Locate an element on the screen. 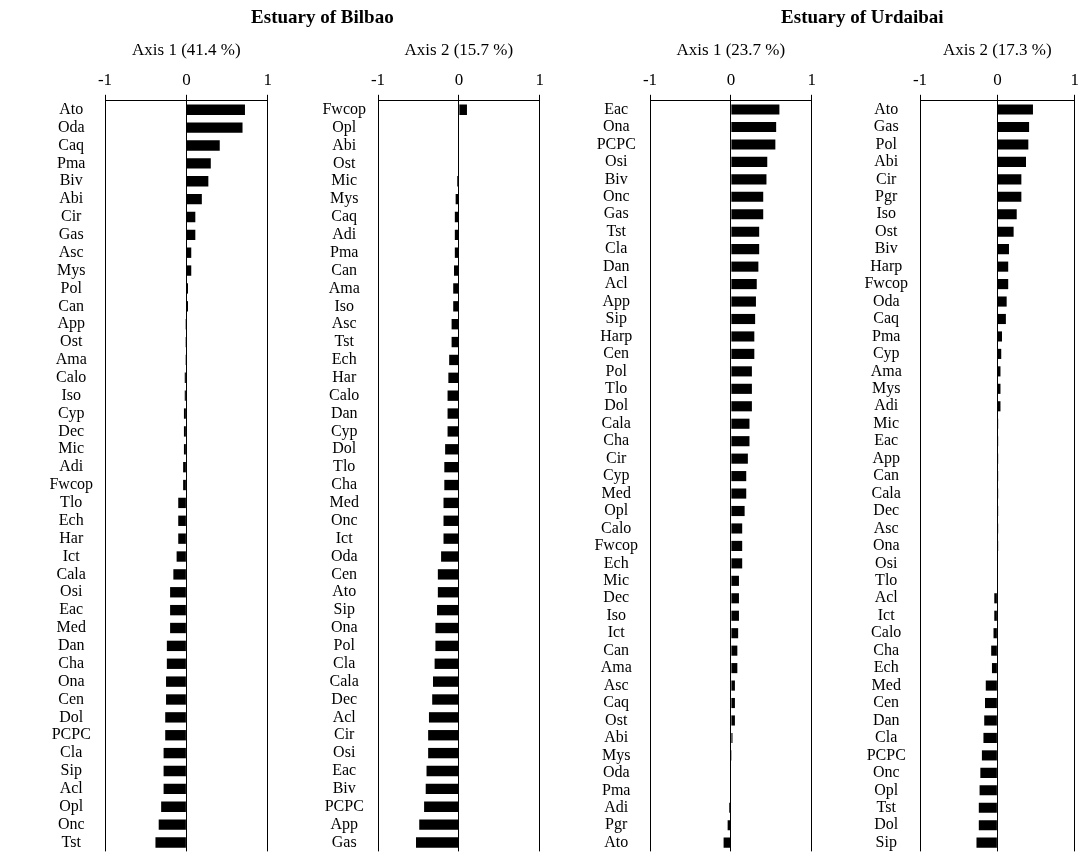 The image size is (1083, 865). y-tick-label: Can is located at coordinates (344, 269).